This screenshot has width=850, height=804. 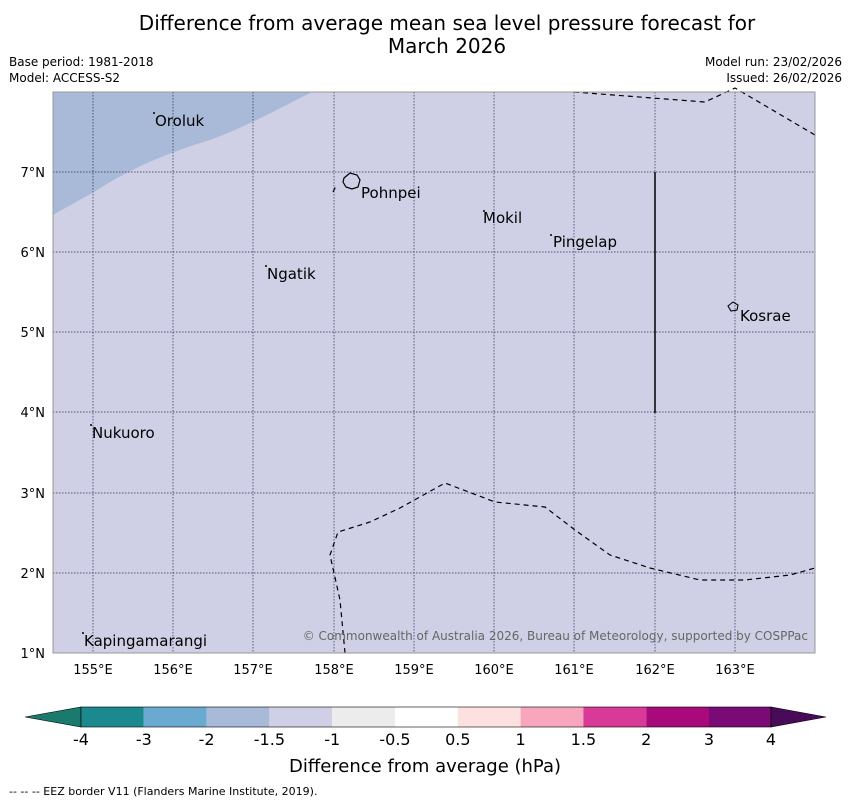 I want to click on lon-tick-158: 158°E, so click(x=334, y=670).